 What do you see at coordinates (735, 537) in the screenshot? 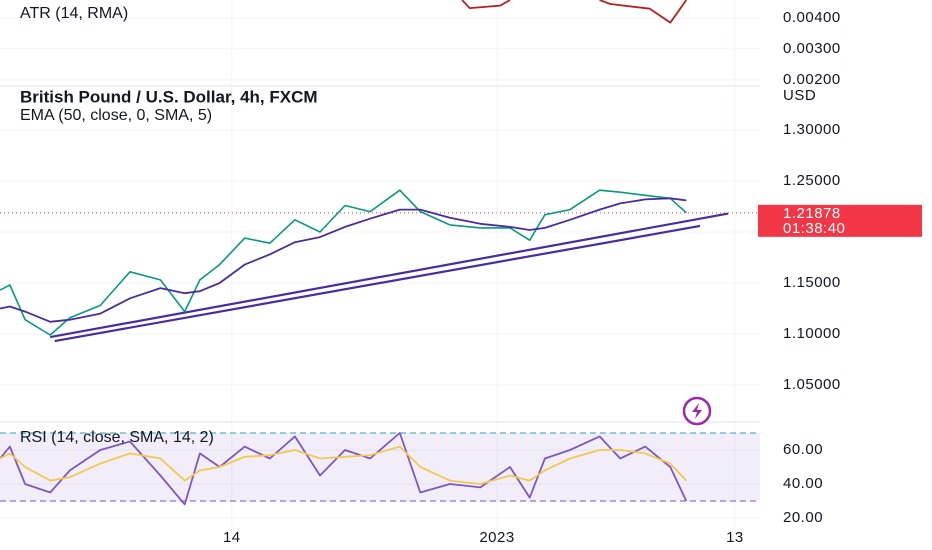
I see `x-tick-label: 13` at bounding box center [735, 537].